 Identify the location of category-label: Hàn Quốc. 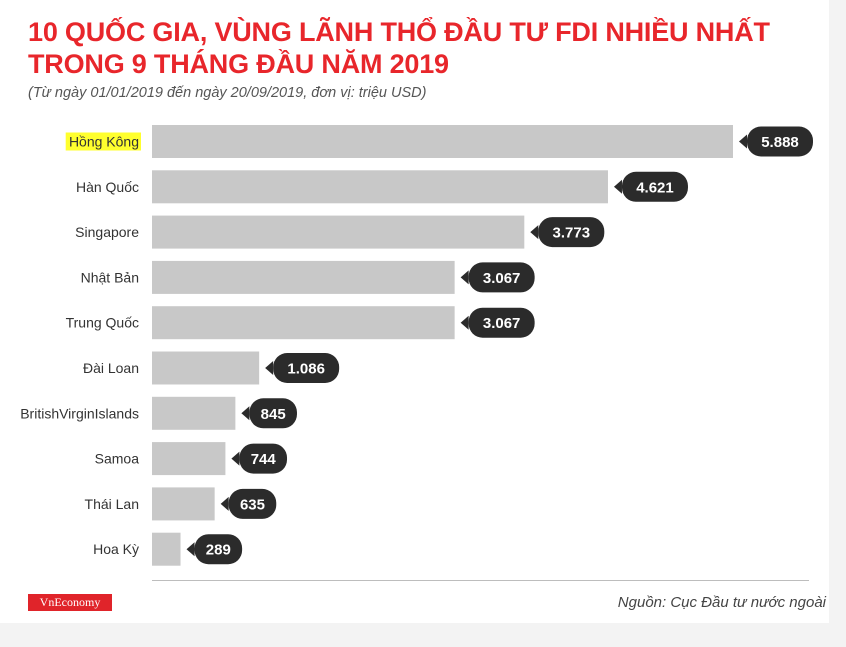
(107, 187).